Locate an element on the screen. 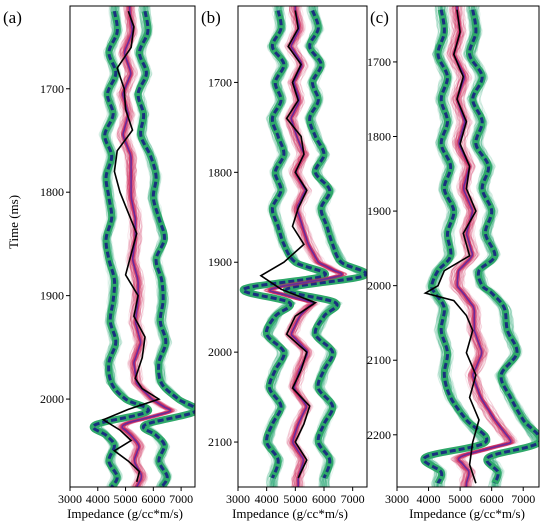 Image resolution: width=550 pixels, height=529 pixels. y-tick-label: 2200 is located at coordinates (379, 435).